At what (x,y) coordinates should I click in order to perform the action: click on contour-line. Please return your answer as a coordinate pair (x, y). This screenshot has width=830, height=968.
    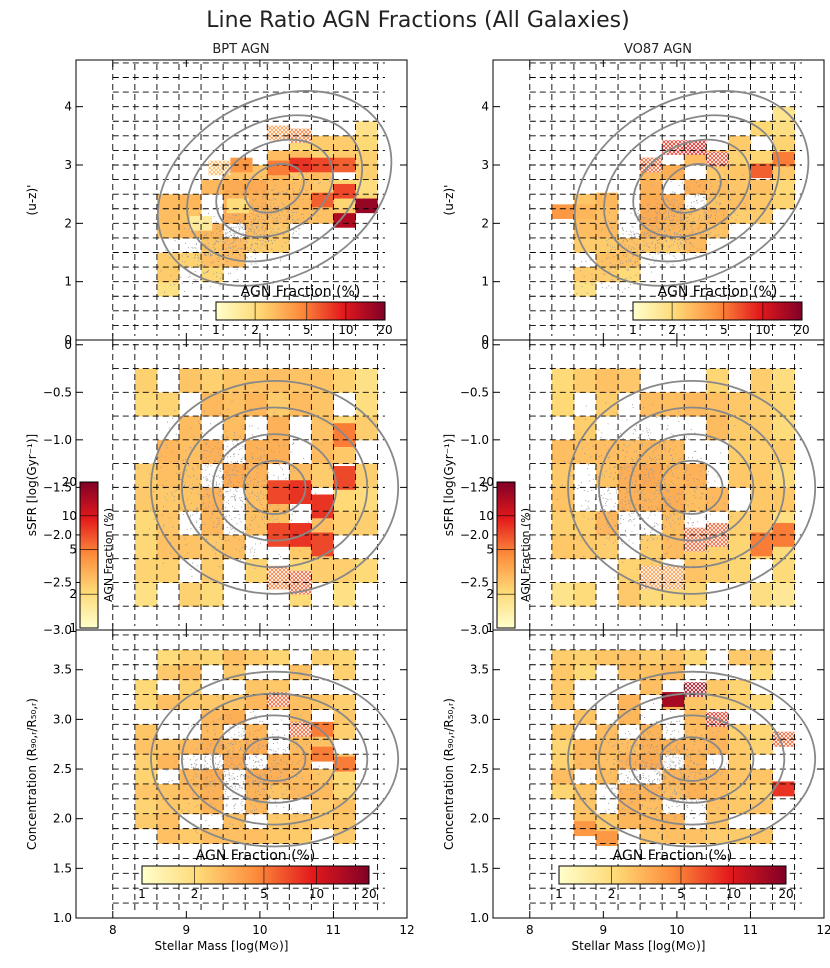
    Looking at the image, I should click on (275, 188).